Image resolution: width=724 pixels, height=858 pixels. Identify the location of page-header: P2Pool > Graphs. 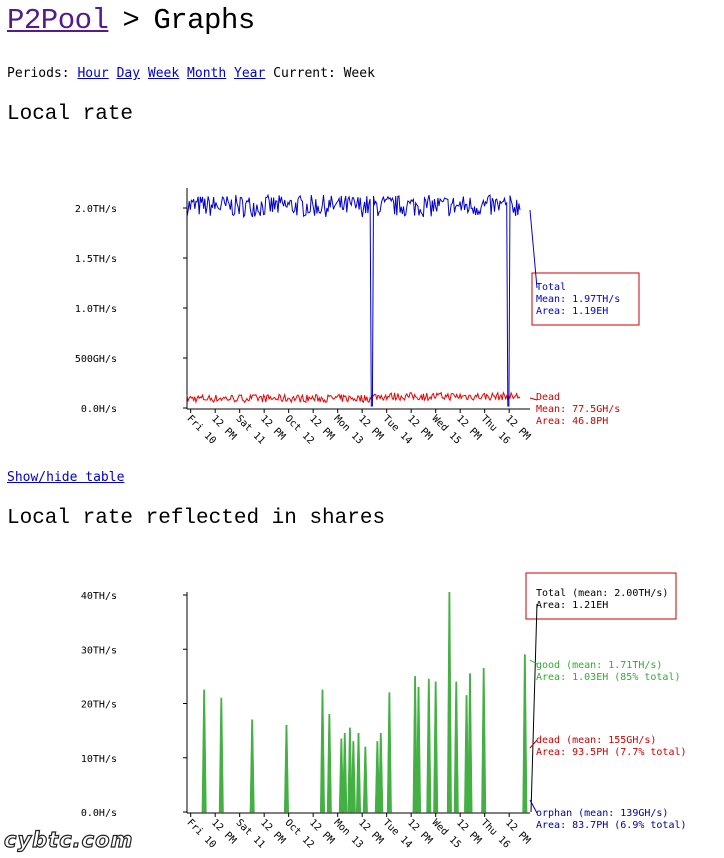
(131, 20).